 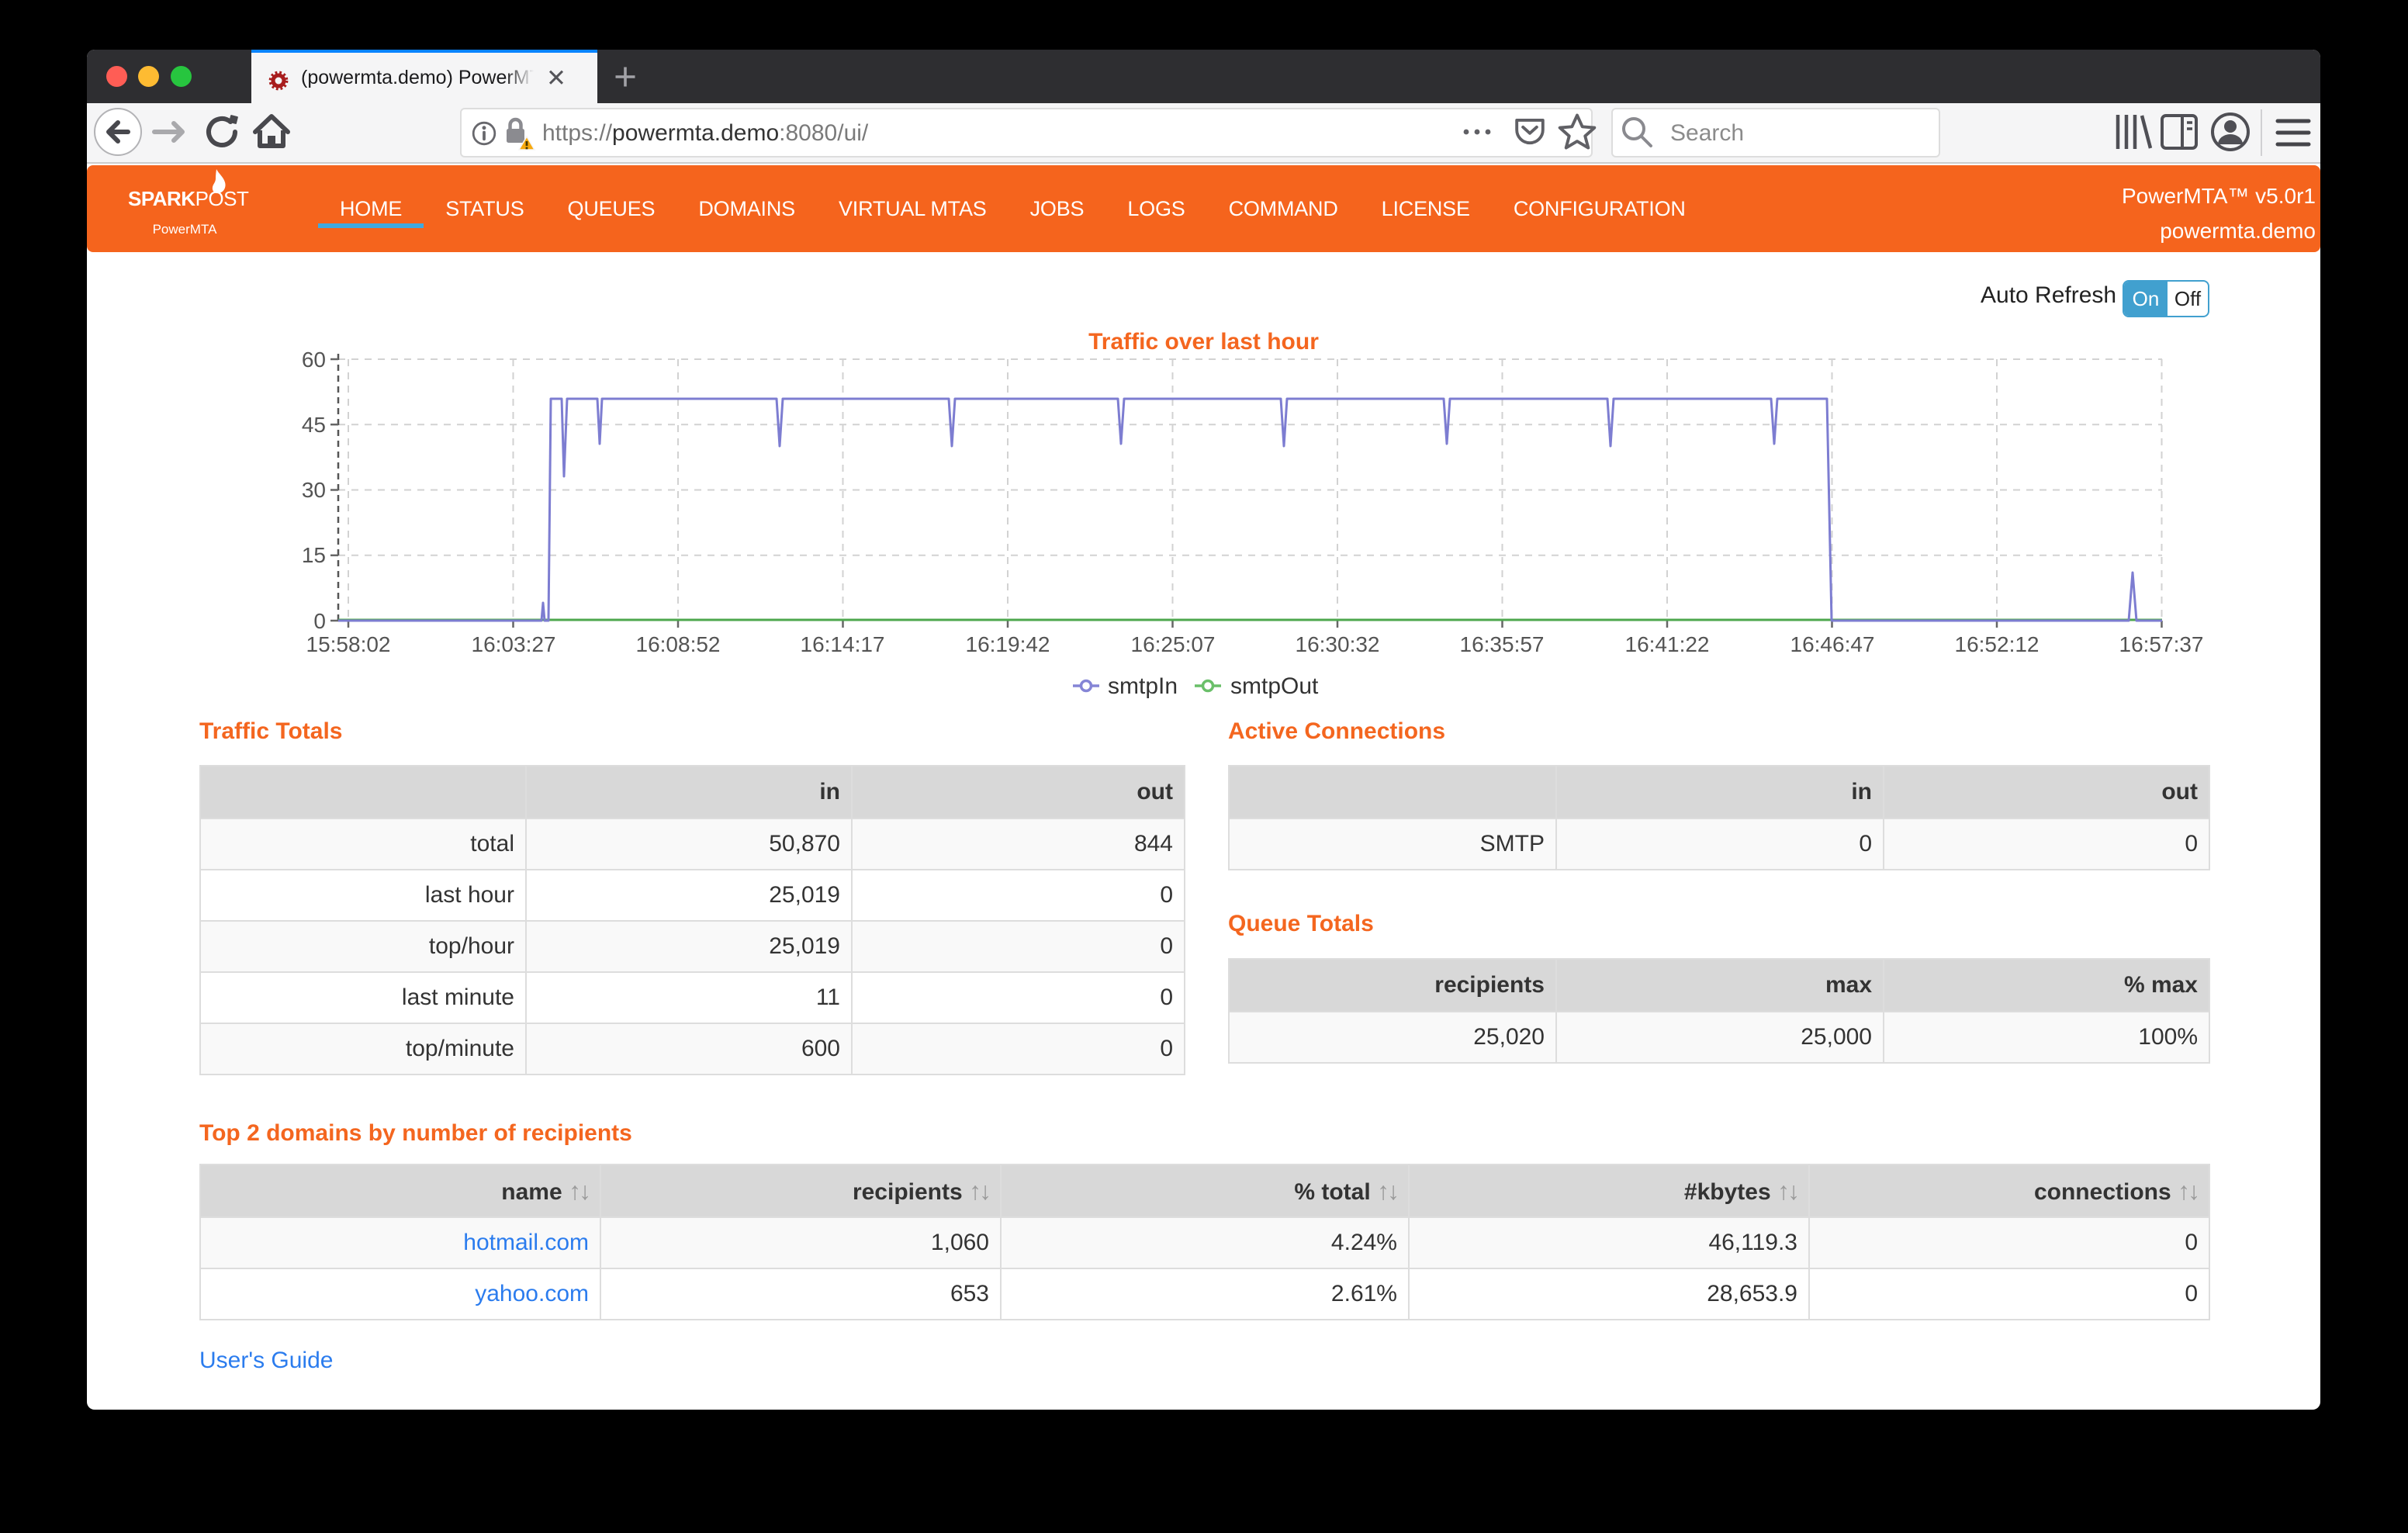 I want to click on svg-text: 16:19:42, so click(x=1008, y=644).